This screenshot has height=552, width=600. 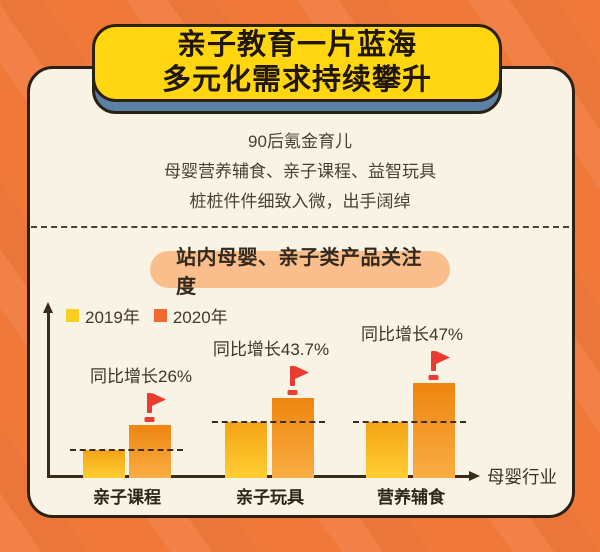 What do you see at coordinates (412, 334) in the screenshot?
I see `growth-annotation-3: 同比增长47%` at bounding box center [412, 334].